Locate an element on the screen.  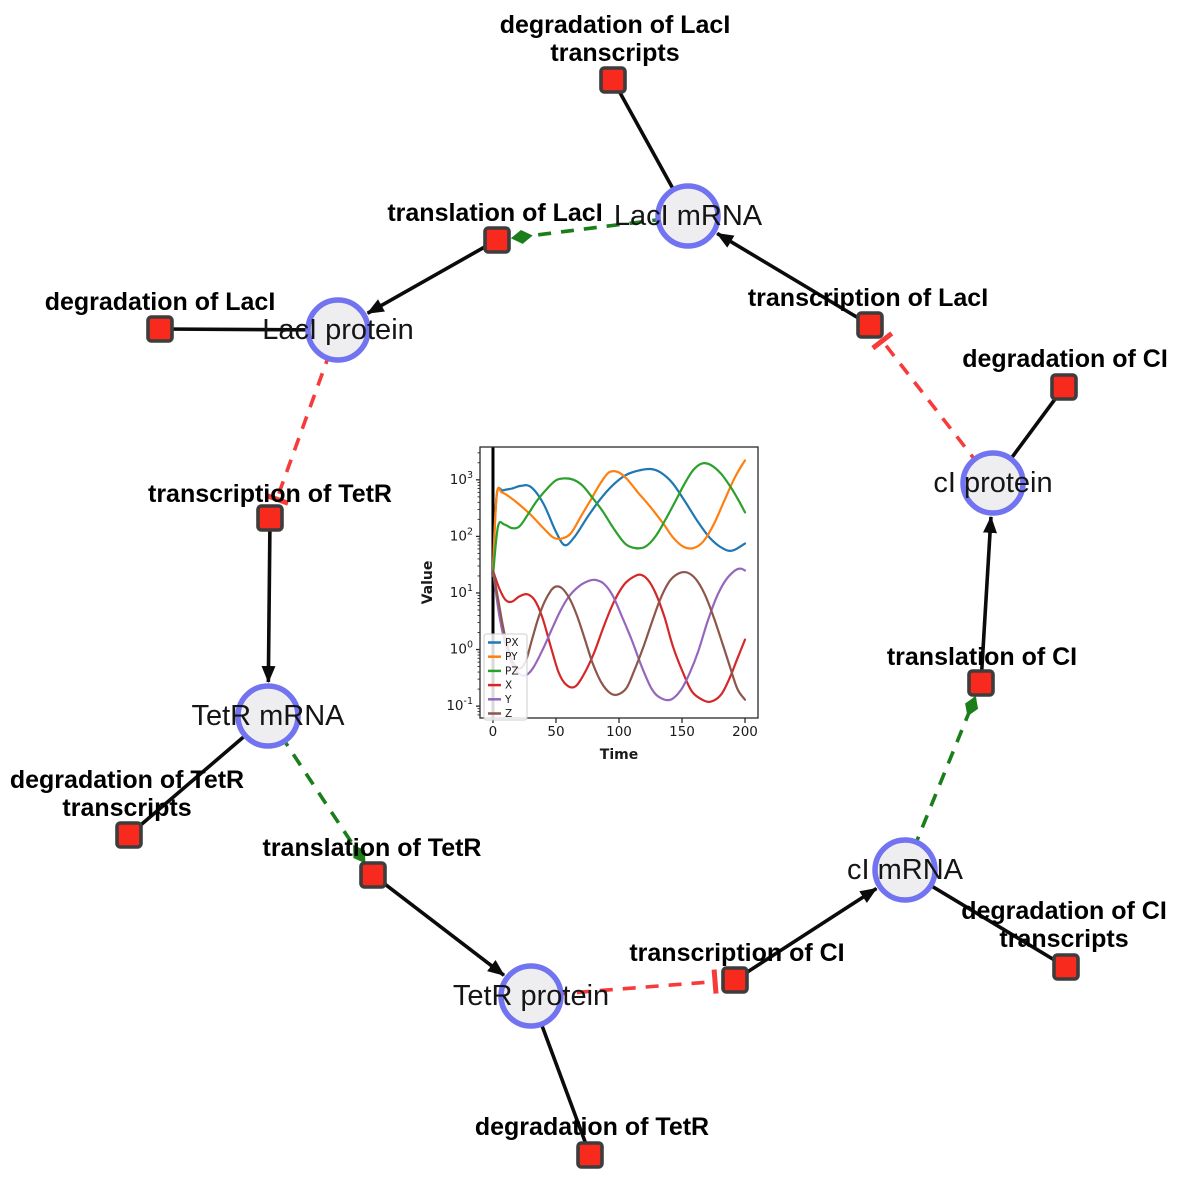
y-tick-label: 10³ is located at coordinates (461, 479).